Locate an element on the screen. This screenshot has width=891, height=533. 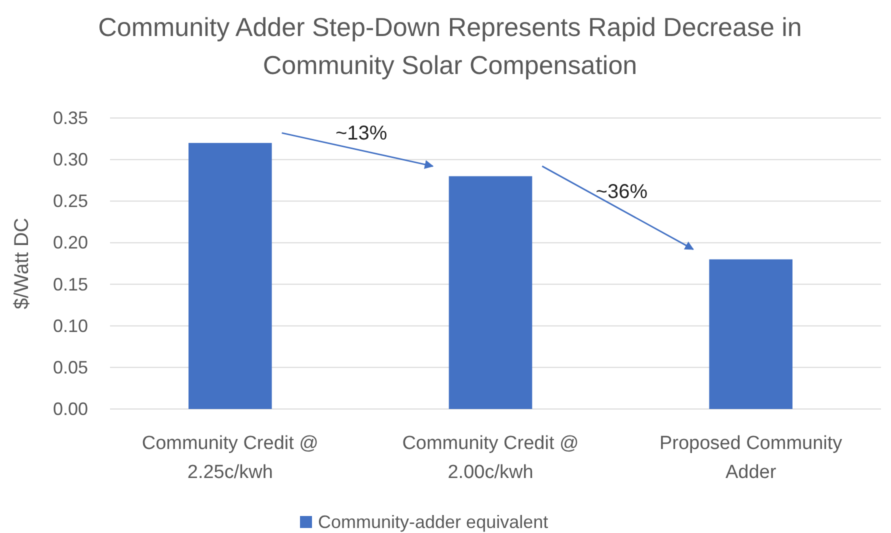
x-tick-label: Proposed Community Adder is located at coordinates (751, 458).